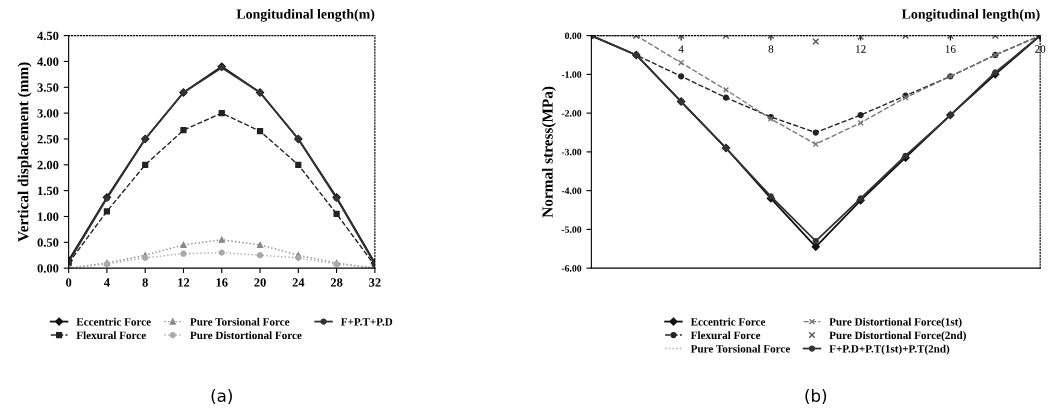 The height and width of the screenshot is (419, 1056). I want to click on y-tick-label: 0.50, so click(48, 242).